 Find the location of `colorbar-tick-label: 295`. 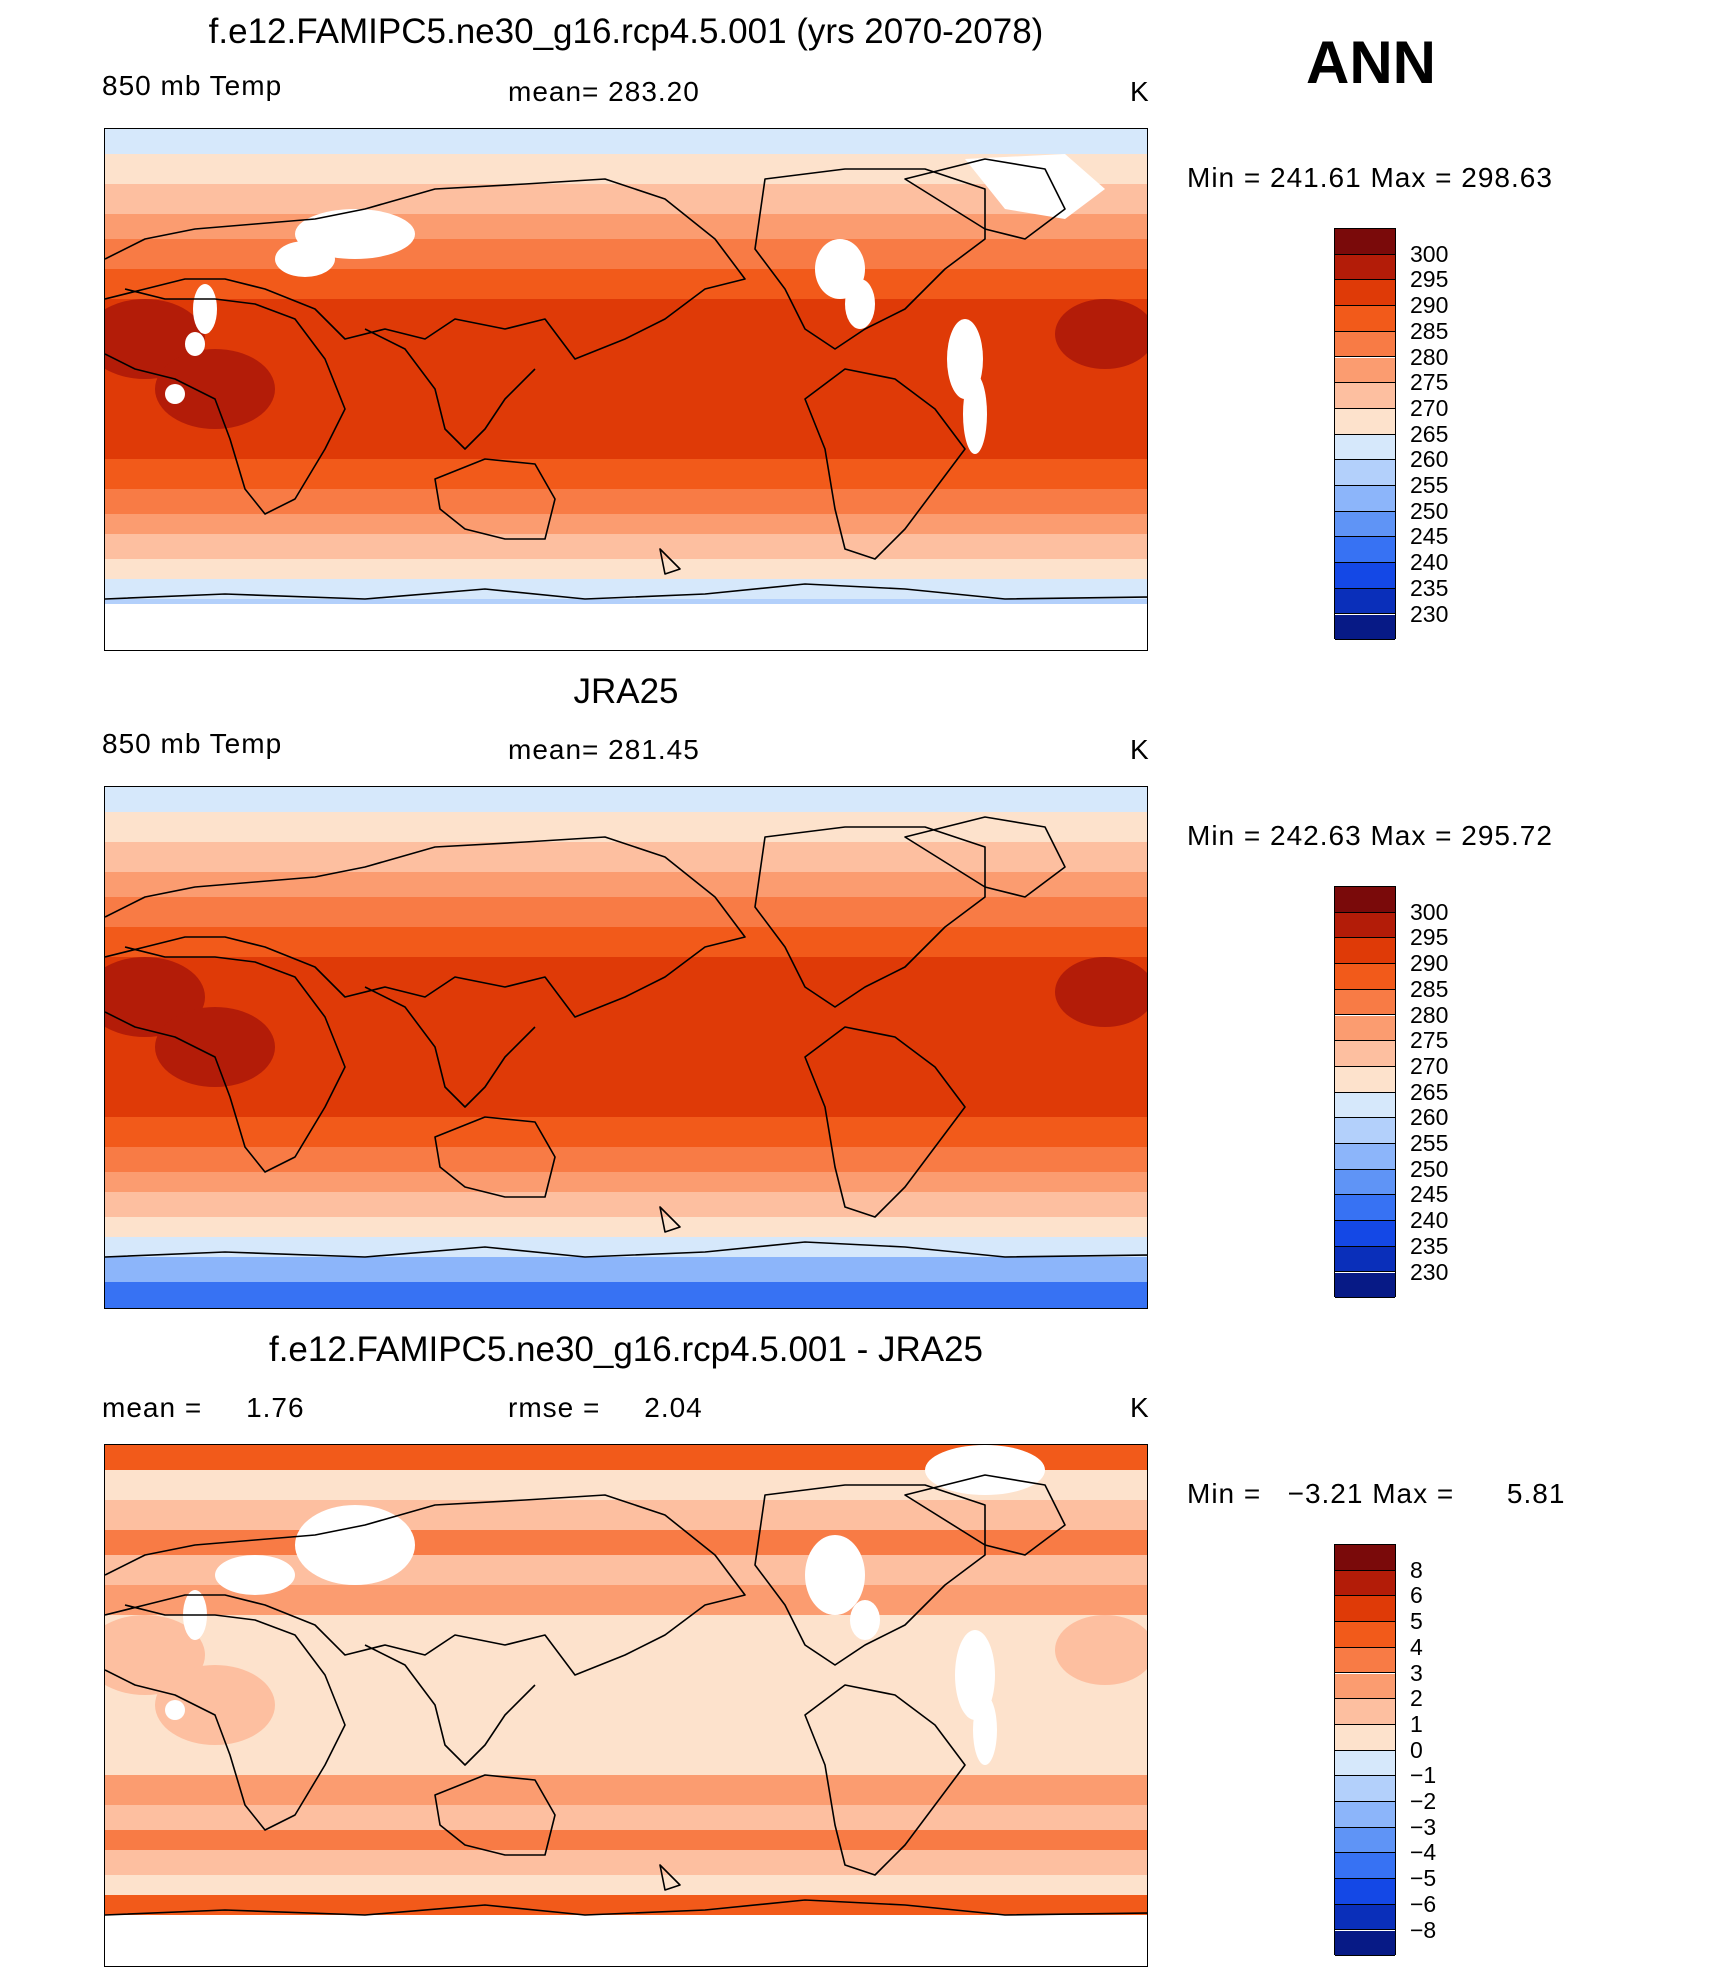

colorbar-tick-label: 295 is located at coordinates (1429, 937).